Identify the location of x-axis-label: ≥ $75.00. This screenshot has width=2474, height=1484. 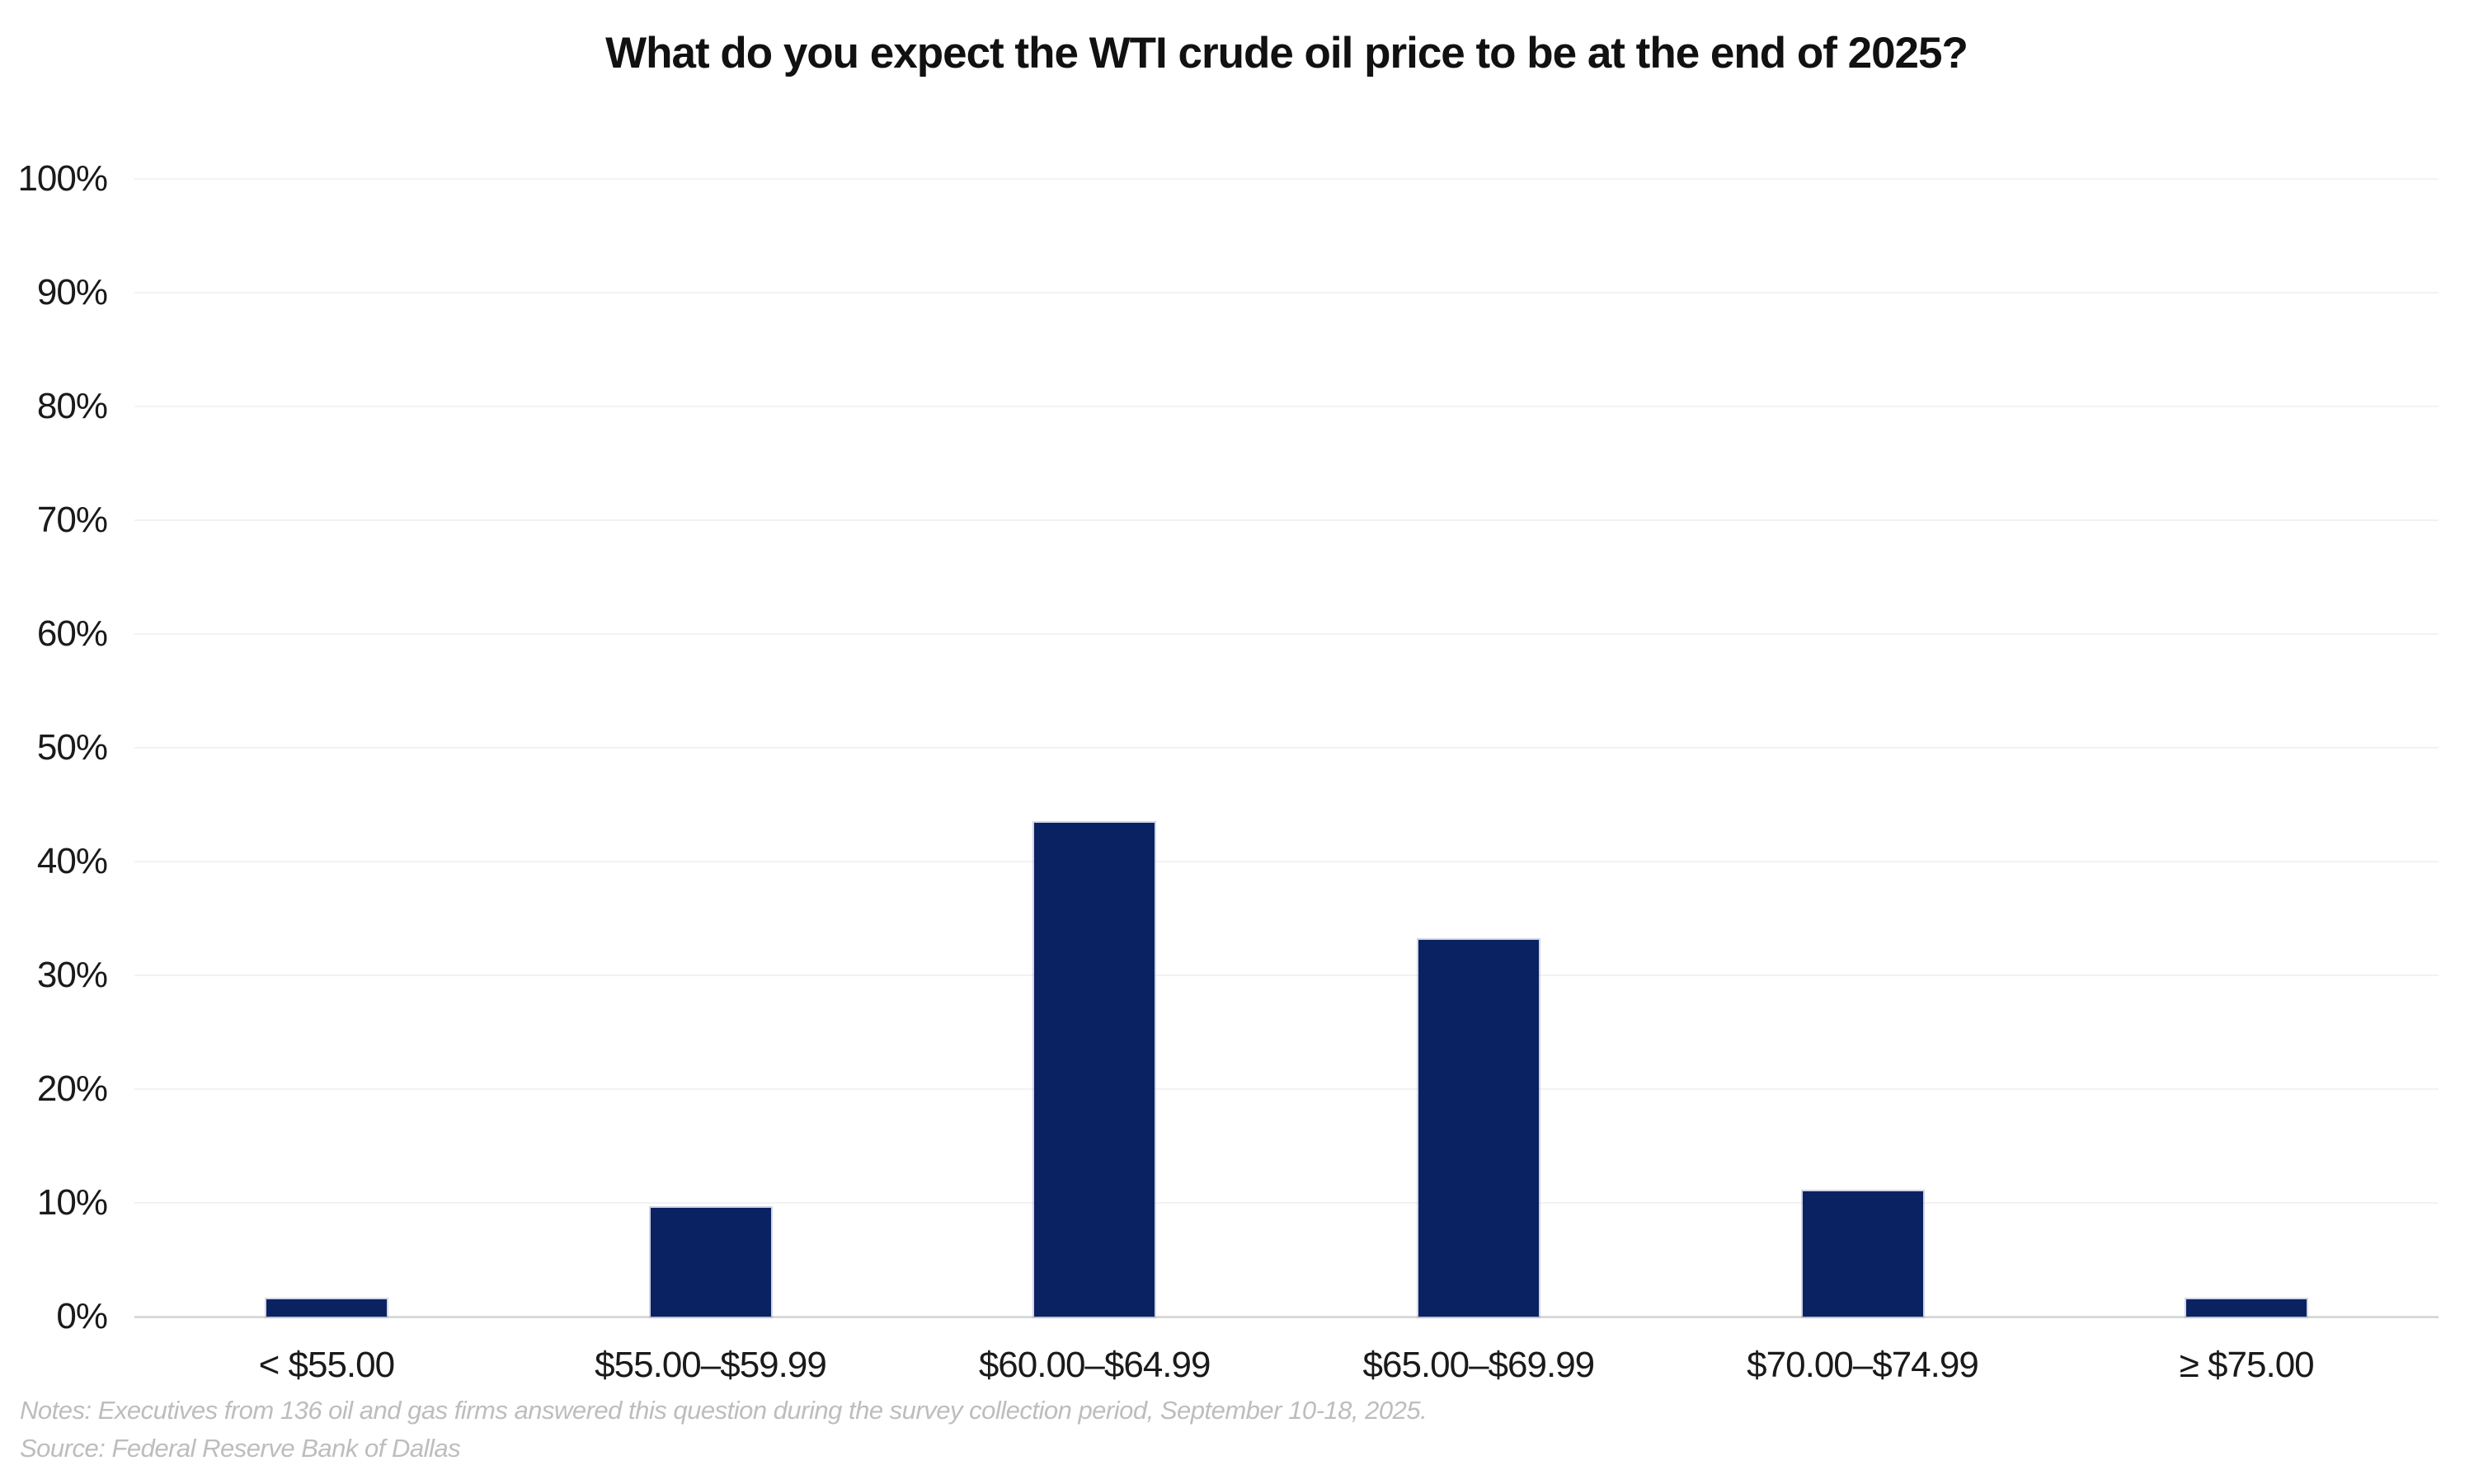
(2247, 1365).